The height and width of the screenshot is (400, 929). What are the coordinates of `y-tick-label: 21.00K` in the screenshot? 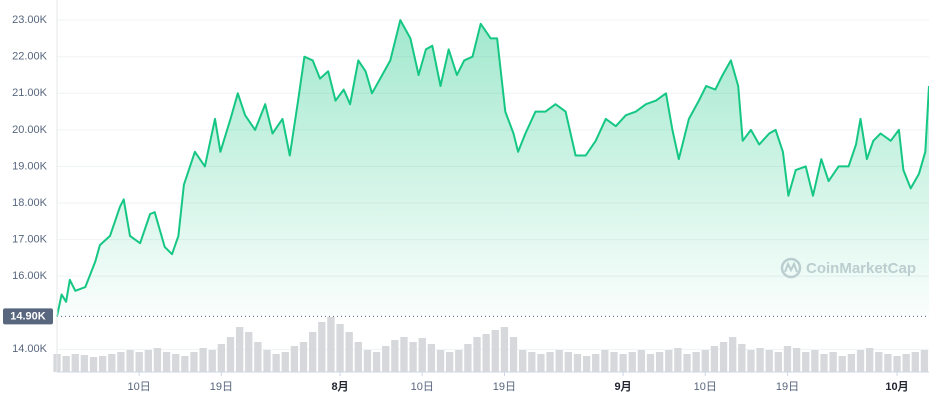 It's located at (30, 93).